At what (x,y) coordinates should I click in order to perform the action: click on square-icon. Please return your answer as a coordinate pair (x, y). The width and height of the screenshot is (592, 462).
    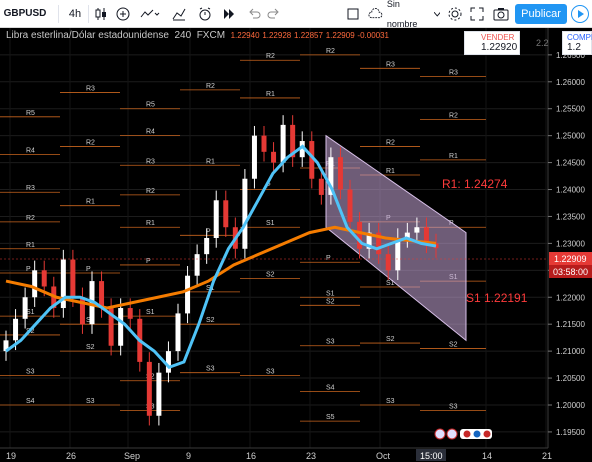
    Looking at the image, I should click on (353, 14).